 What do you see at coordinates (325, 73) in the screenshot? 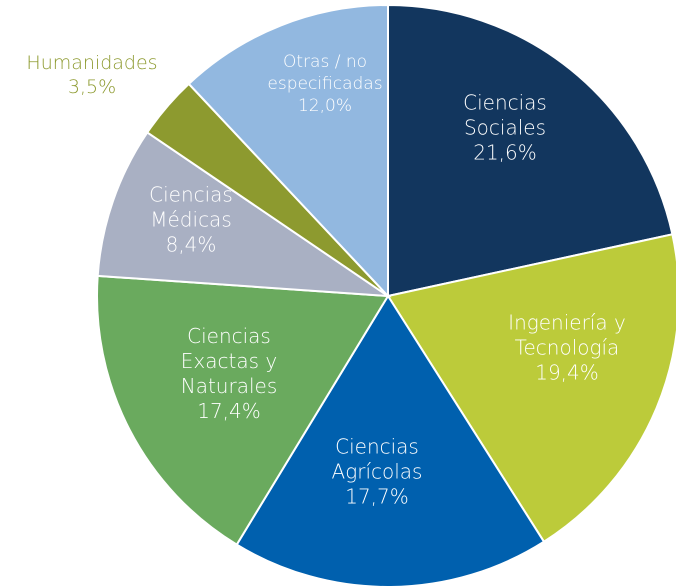
I see `category-label: Otras / no especificadas` at bounding box center [325, 73].